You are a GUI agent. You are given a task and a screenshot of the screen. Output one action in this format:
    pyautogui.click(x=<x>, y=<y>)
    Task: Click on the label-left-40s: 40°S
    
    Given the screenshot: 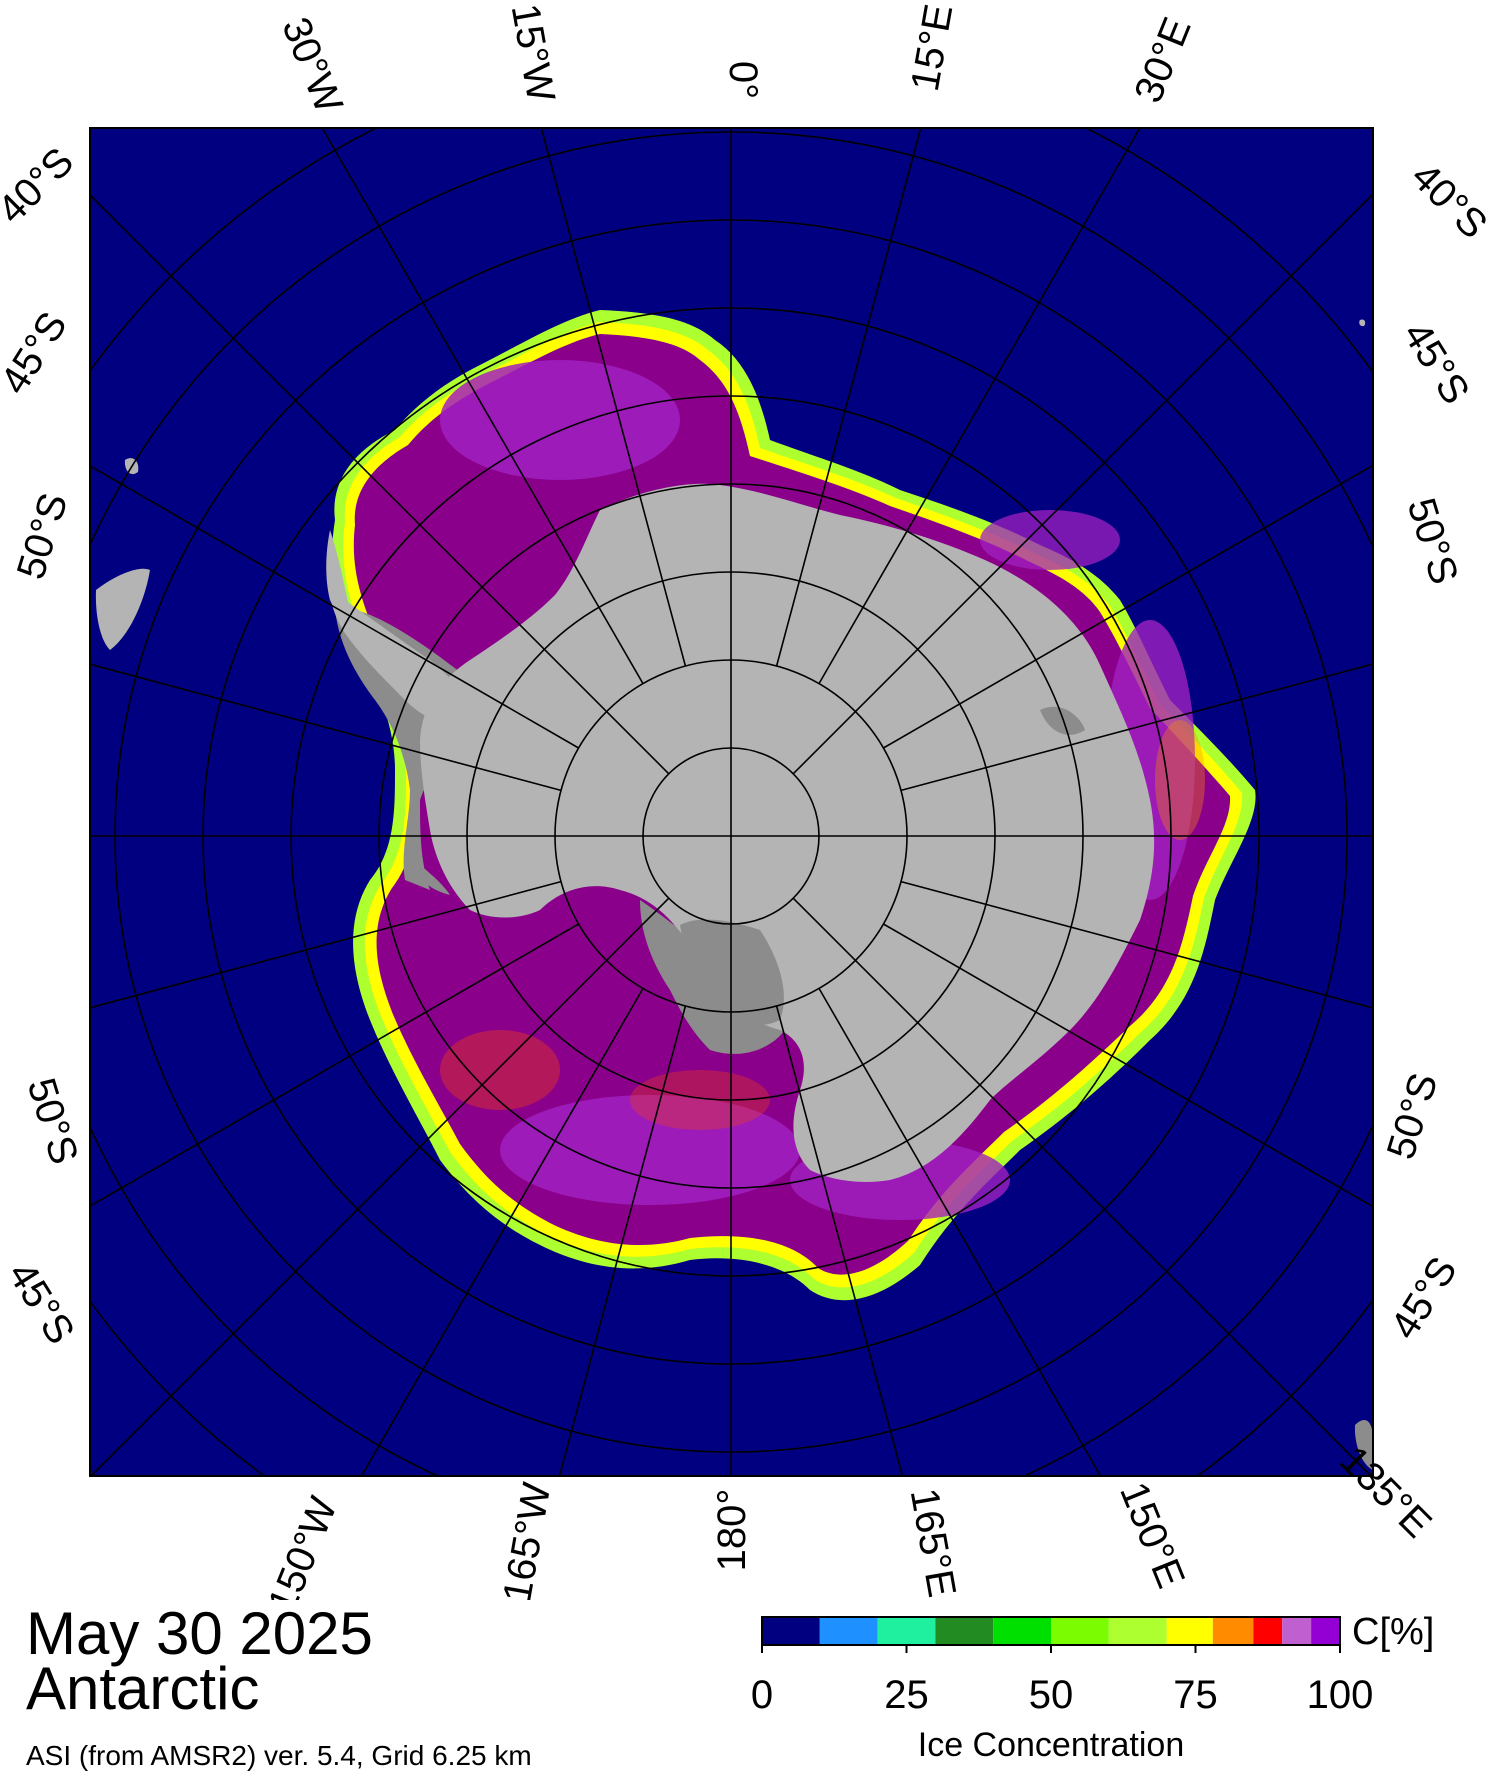 What is the action you would take?
    pyautogui.click(x=41, y=185)
    